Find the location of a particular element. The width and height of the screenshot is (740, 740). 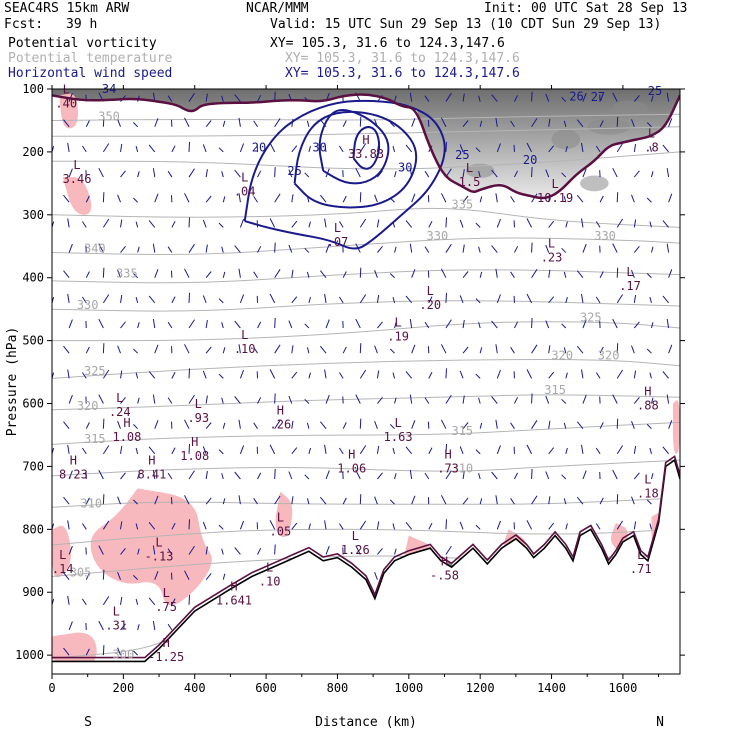

y-tick-label: 700 is located at coordinates (33, 466).